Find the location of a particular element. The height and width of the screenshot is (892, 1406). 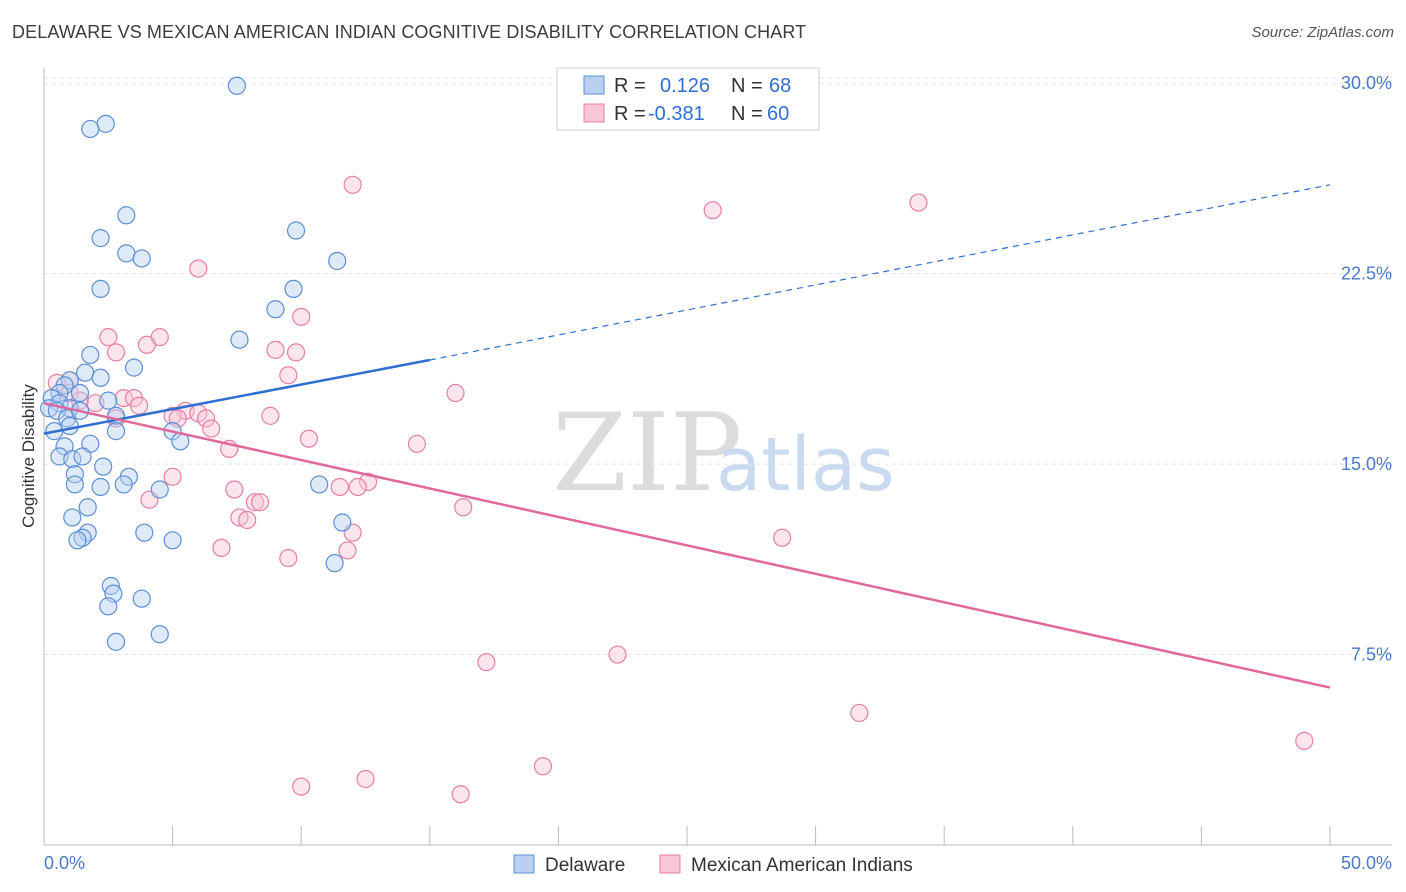

y-axis-label: Cognitive Disability is located at coordinates (28, 456).